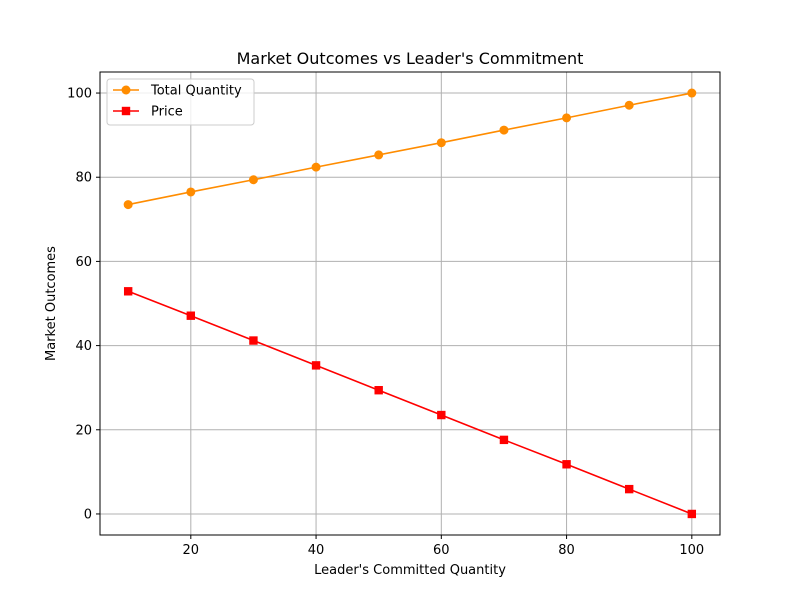 This screenshot has height=600, width=800. What do you see at coordinates (83, 346) in the screenshot?
I see `y-tick-label: 40` at bounding box center [83, 346].